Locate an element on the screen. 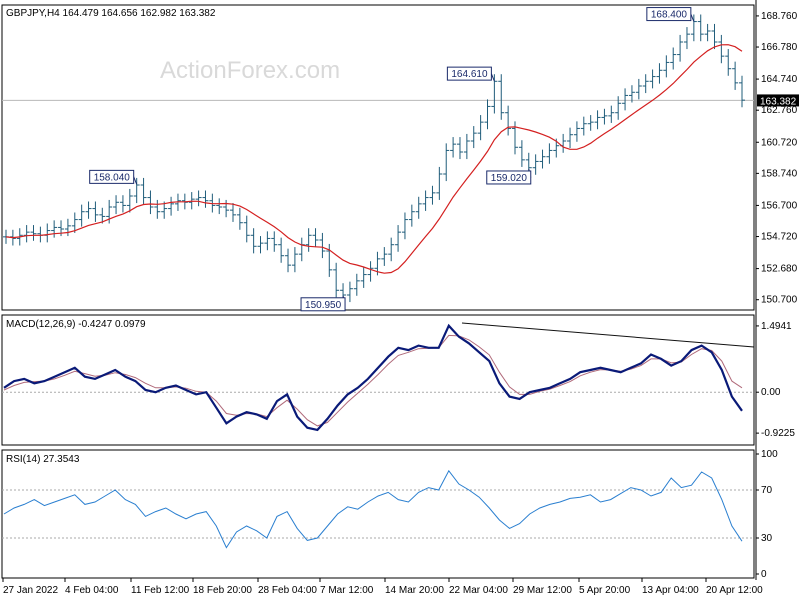  macd-tick-label: 0.00 is located at coordinates (771, 392).